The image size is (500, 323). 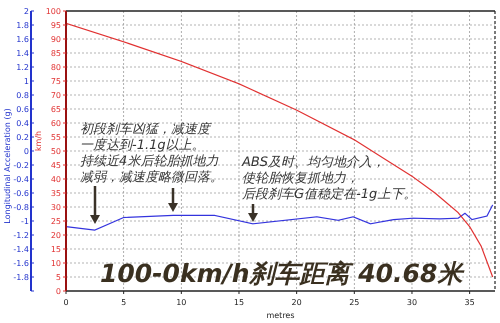 What do you see at coordinates (329, 194) in the screenshot?
I see `annotation: 后段刹车G值稳定在-1g上下。` at bounding box center [329, 194].